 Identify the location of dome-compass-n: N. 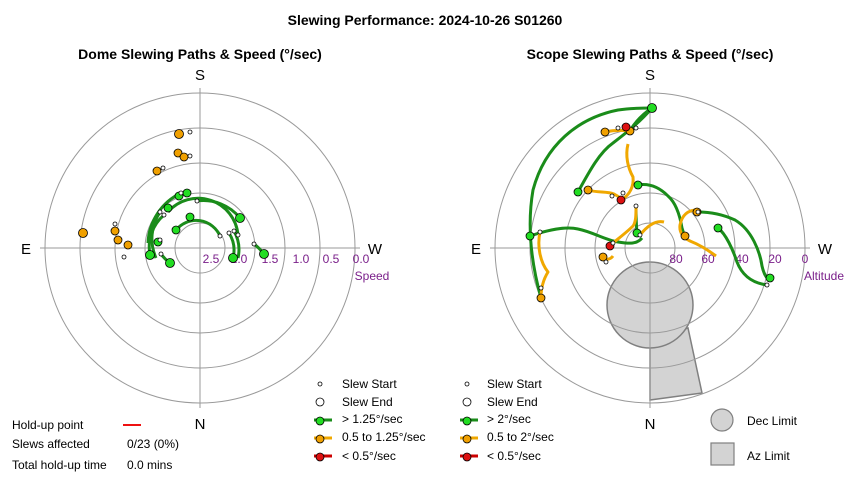
(200, 424).